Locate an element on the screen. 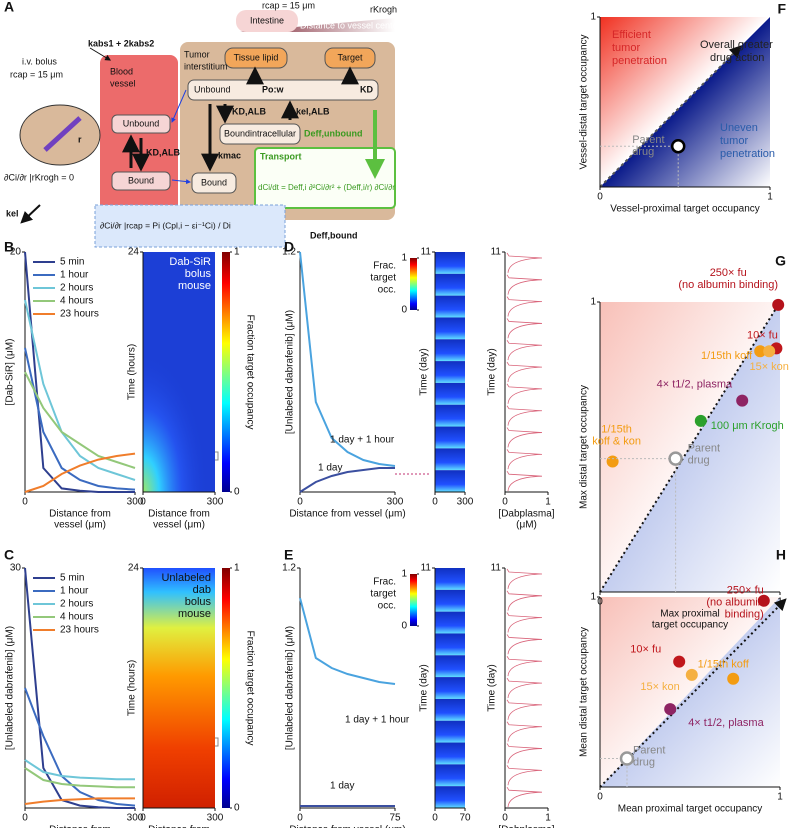 The width and height of the screenshot is (800, 828). heatmap-title: mouse is located at coordinates (194, 286).